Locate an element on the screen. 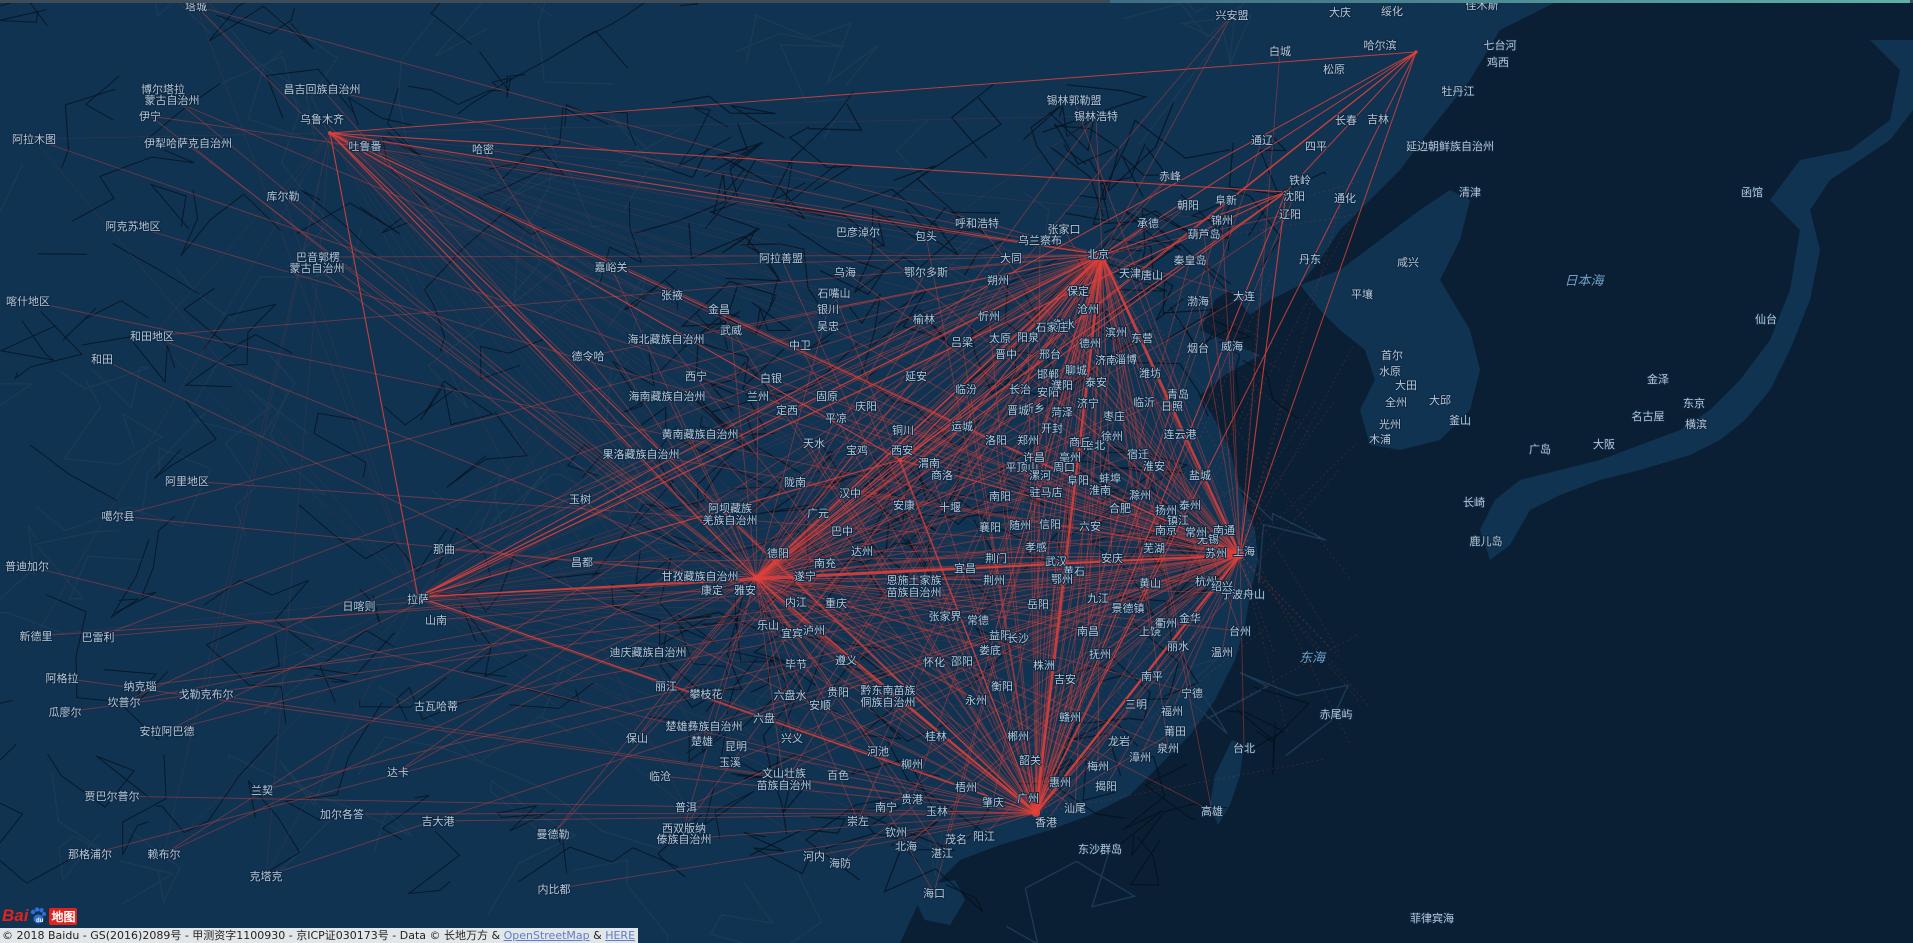 This screenshot has height=943, width=1913. city-label: 南京 is located at coordinates (1166, 530).